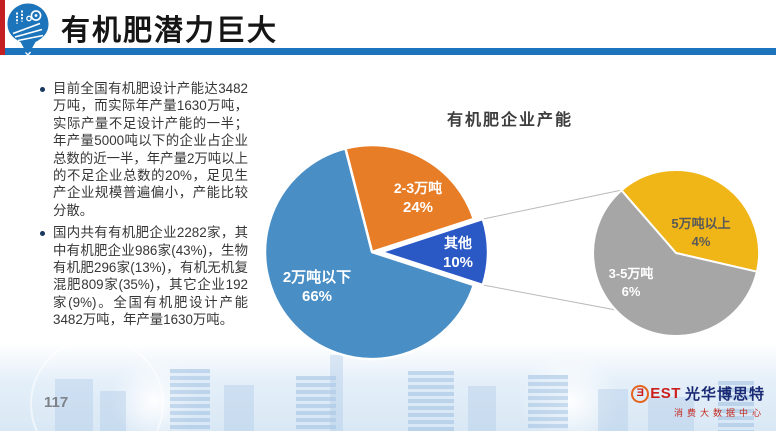  What do you see at coordinates (631, 291) in the screenshot?
I see `slice-value: 6%` at bounding box center [631, 291].